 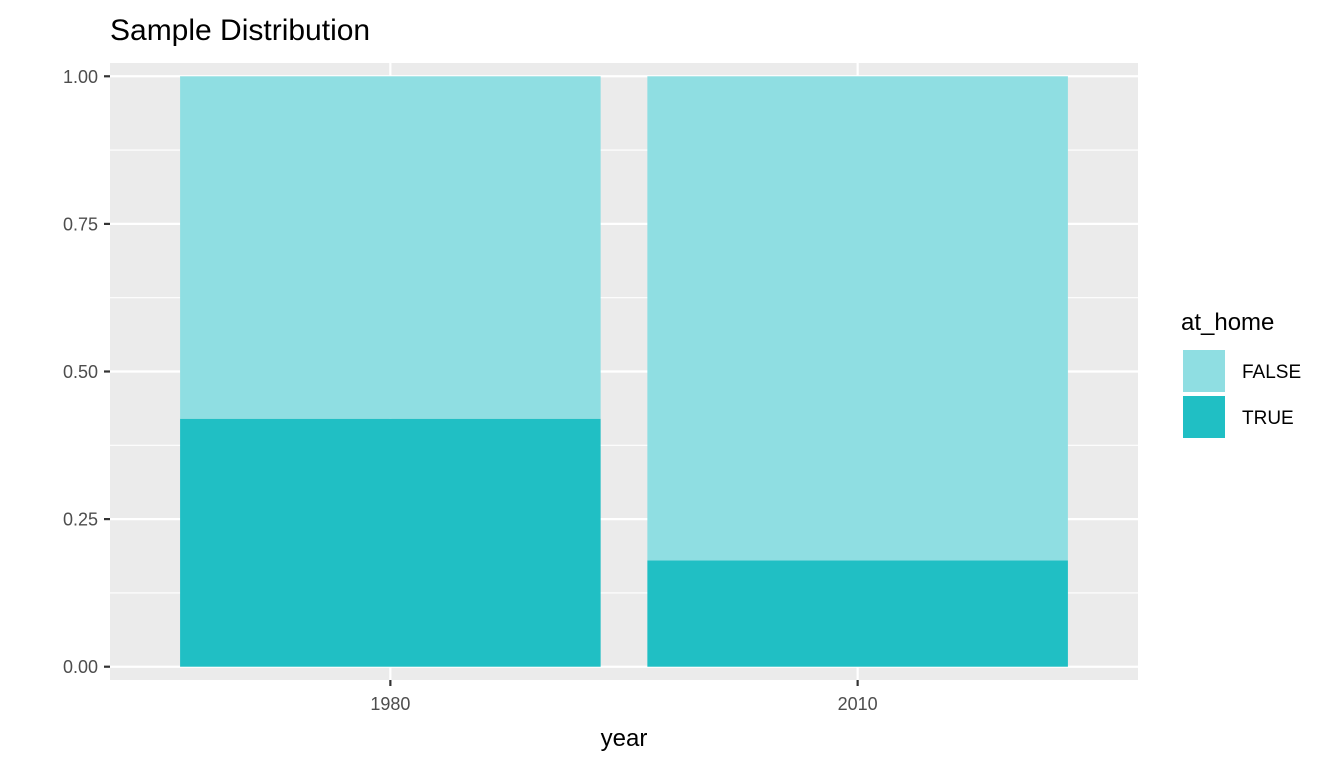 What do you see at coordinates (80, 667) in the screenshot?
I see `y-tick-label: 0.00` at bounding box center [80, 667].